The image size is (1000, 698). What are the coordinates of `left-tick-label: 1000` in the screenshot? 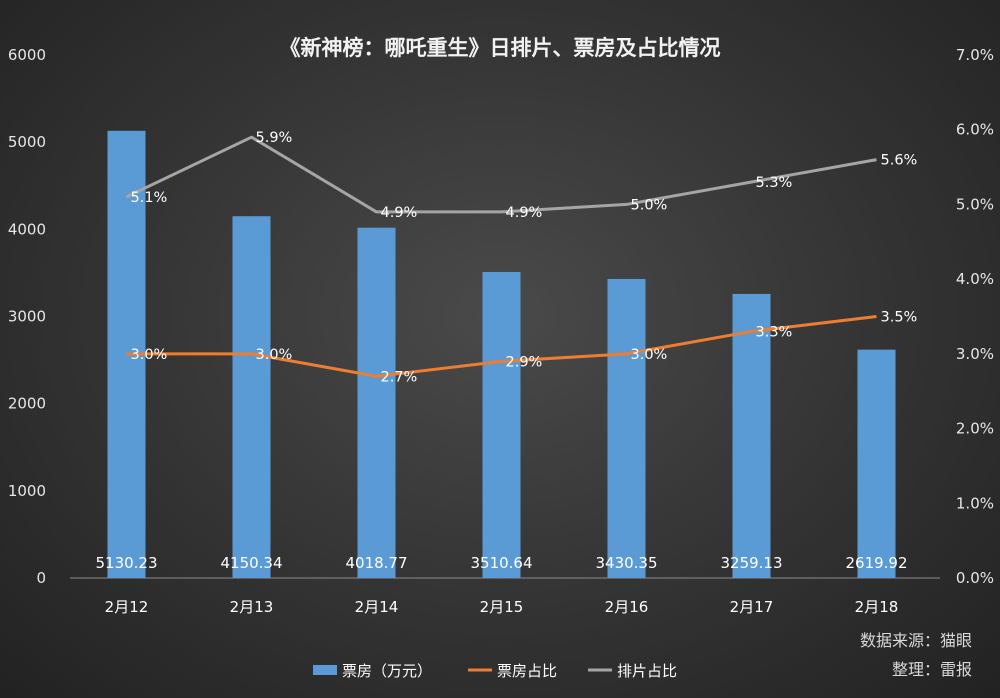 It's located at (27, 491).